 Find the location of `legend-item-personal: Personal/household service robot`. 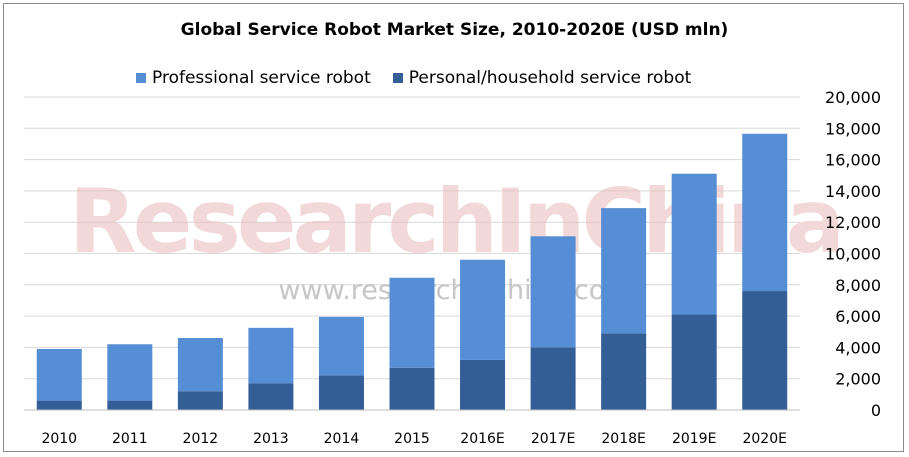

legend-item-personal: Personal/household service robot is located at coordinates (542, 78).